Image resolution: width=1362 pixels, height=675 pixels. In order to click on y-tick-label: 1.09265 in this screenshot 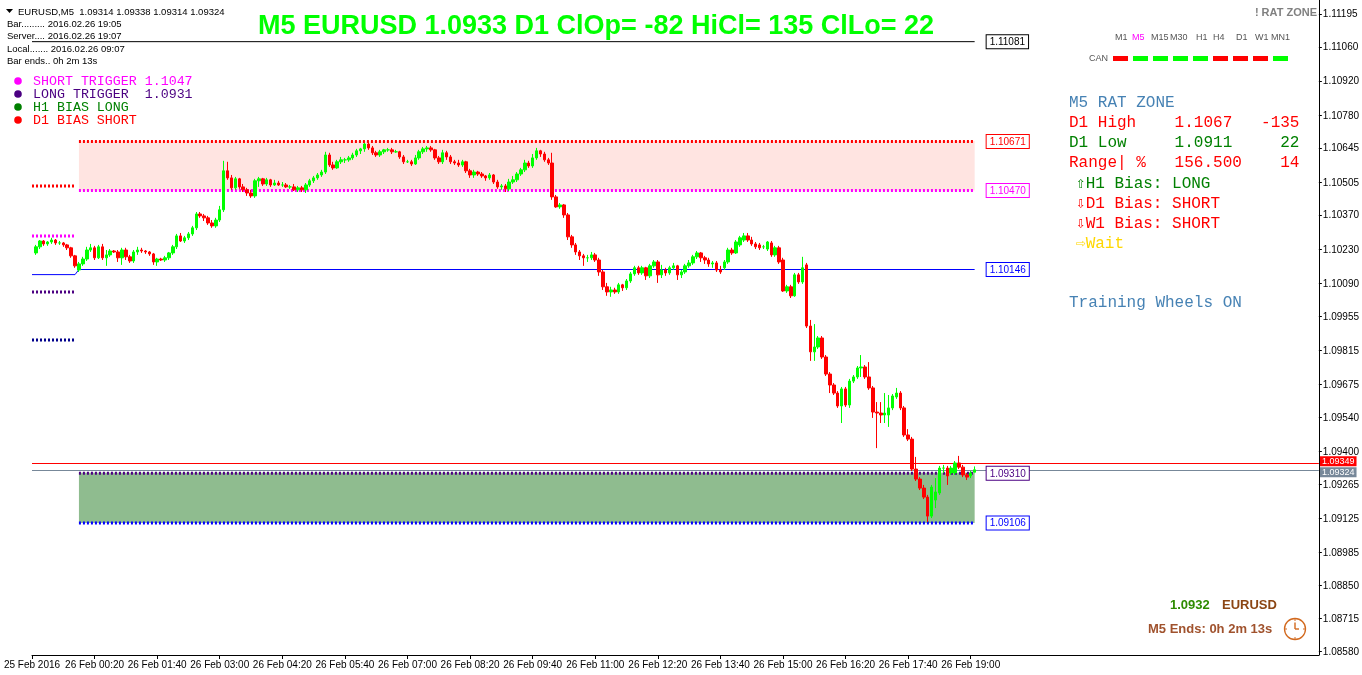, I will do `click(1341, 484)`.